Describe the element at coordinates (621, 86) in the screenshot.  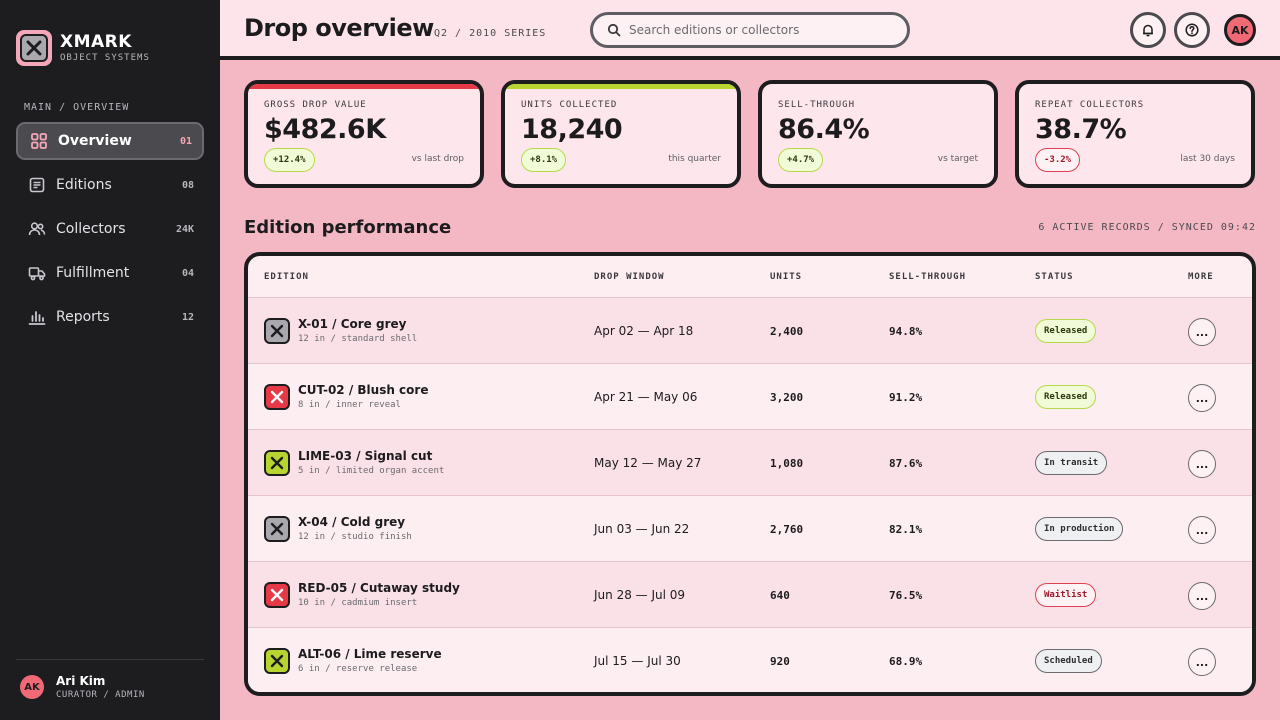
I see `kpi-accent-bar` at that location.